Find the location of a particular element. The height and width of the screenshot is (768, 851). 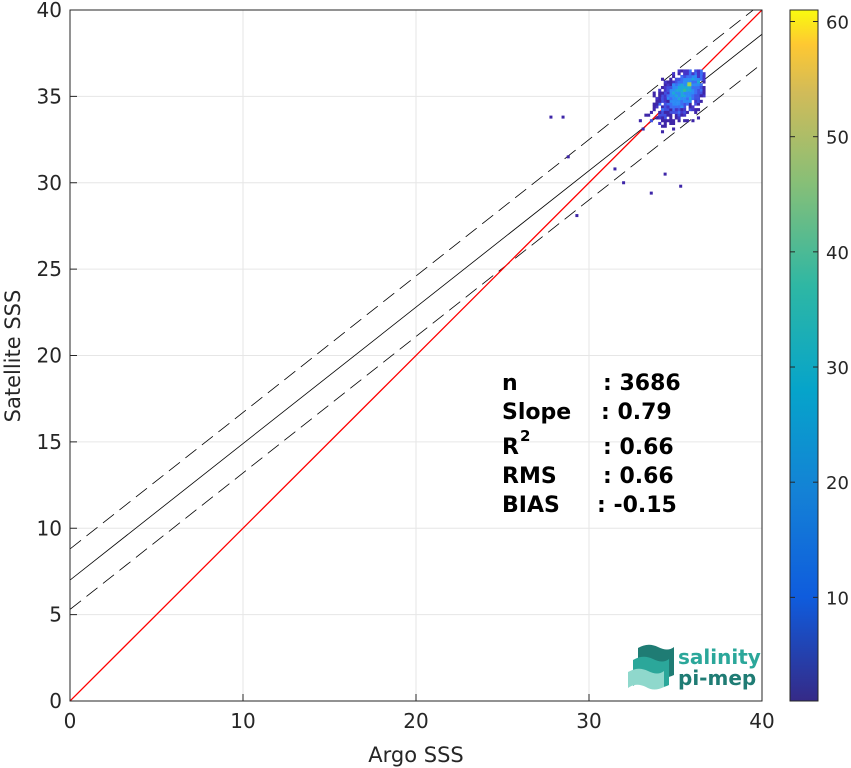

y-tick-label: 10 is located at coordinates (49, 528).